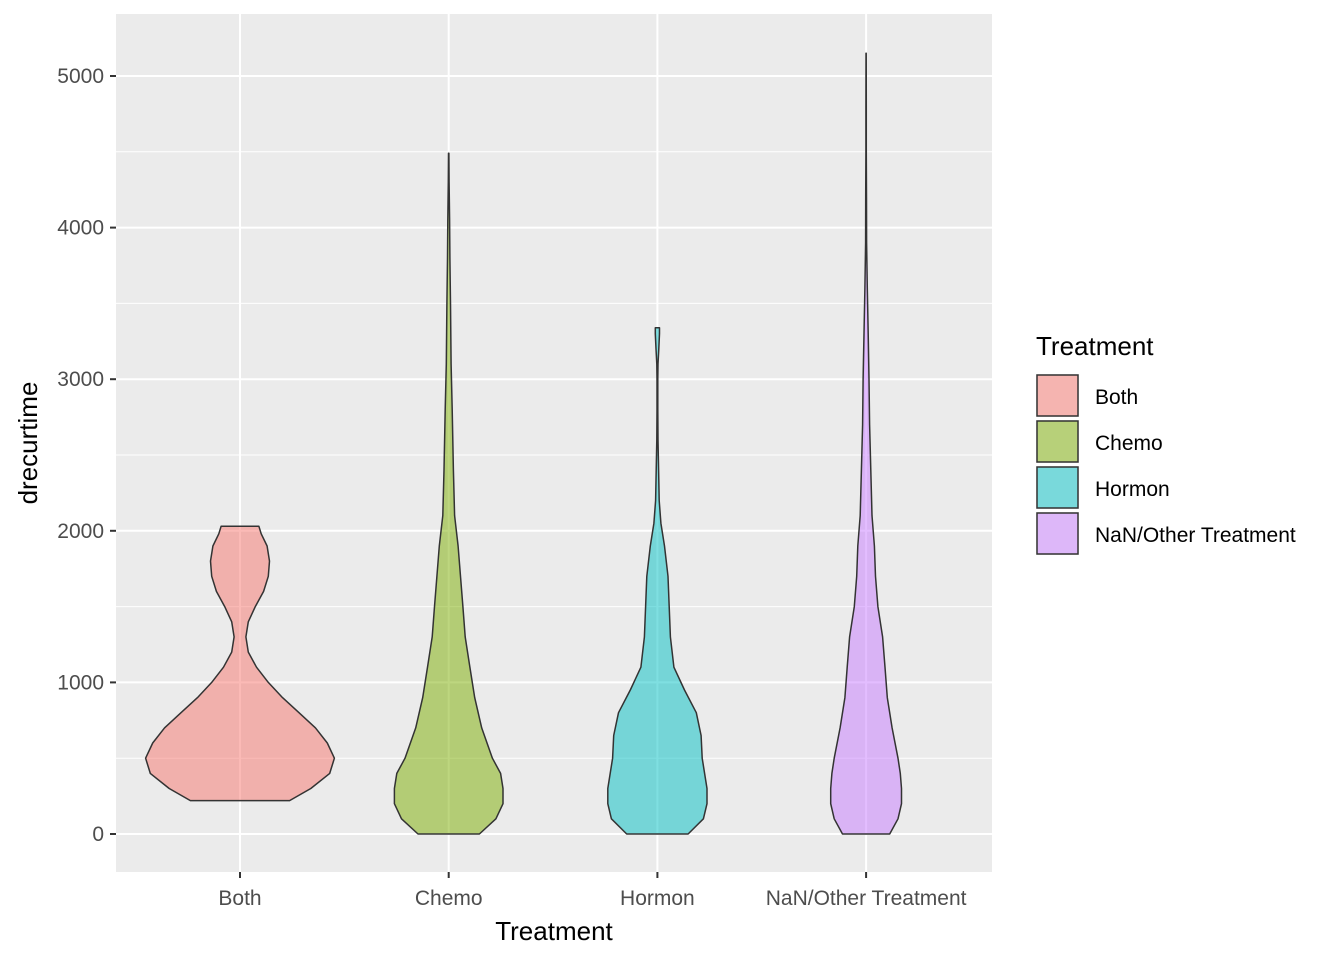 The height and width of the screenshot is (960, 1344). I want to click on y-tick-label: 0, so click(98, 834).